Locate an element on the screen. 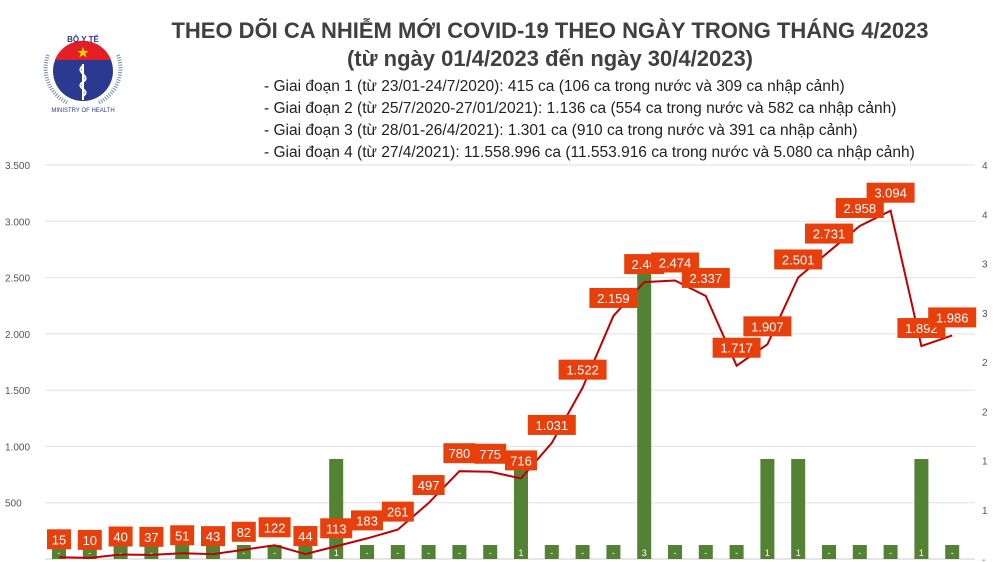 The height and width of the screenshot is (562, 1000). data-label: 2.958 is located at coordinates (860, 208).